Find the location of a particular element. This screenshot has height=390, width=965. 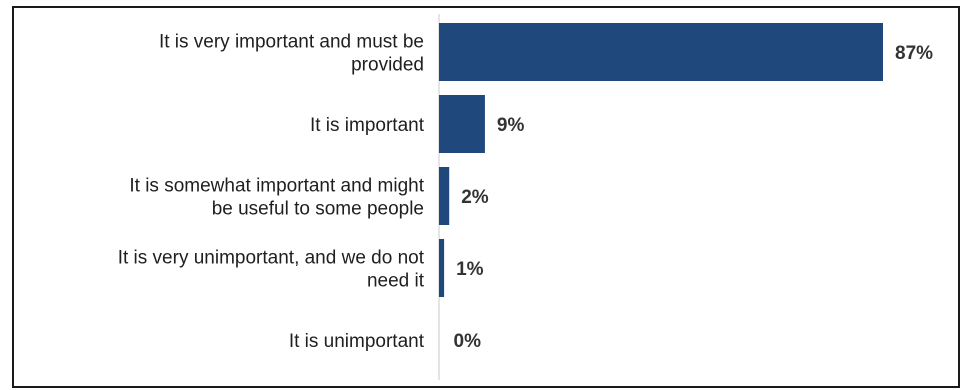

value-label: 1% is located at coordinates (470, 269).